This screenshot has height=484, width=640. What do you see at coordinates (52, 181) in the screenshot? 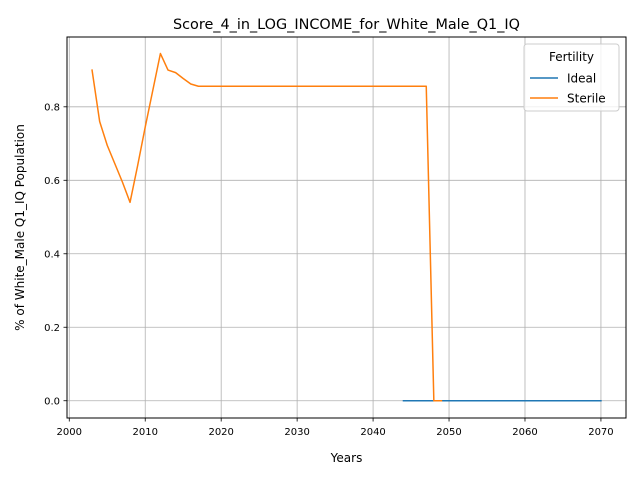
I see `y-tick-label: 0.6` at bounding box center [52, 181].